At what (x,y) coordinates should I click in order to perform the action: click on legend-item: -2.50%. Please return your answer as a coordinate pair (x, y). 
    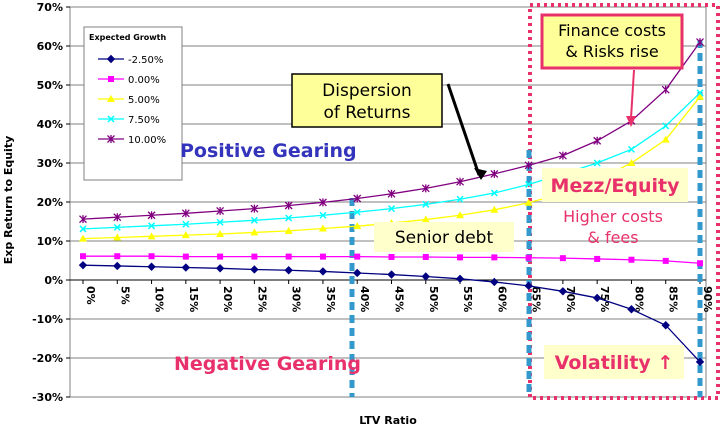
    Looking at the image, I should click on (130, 60).